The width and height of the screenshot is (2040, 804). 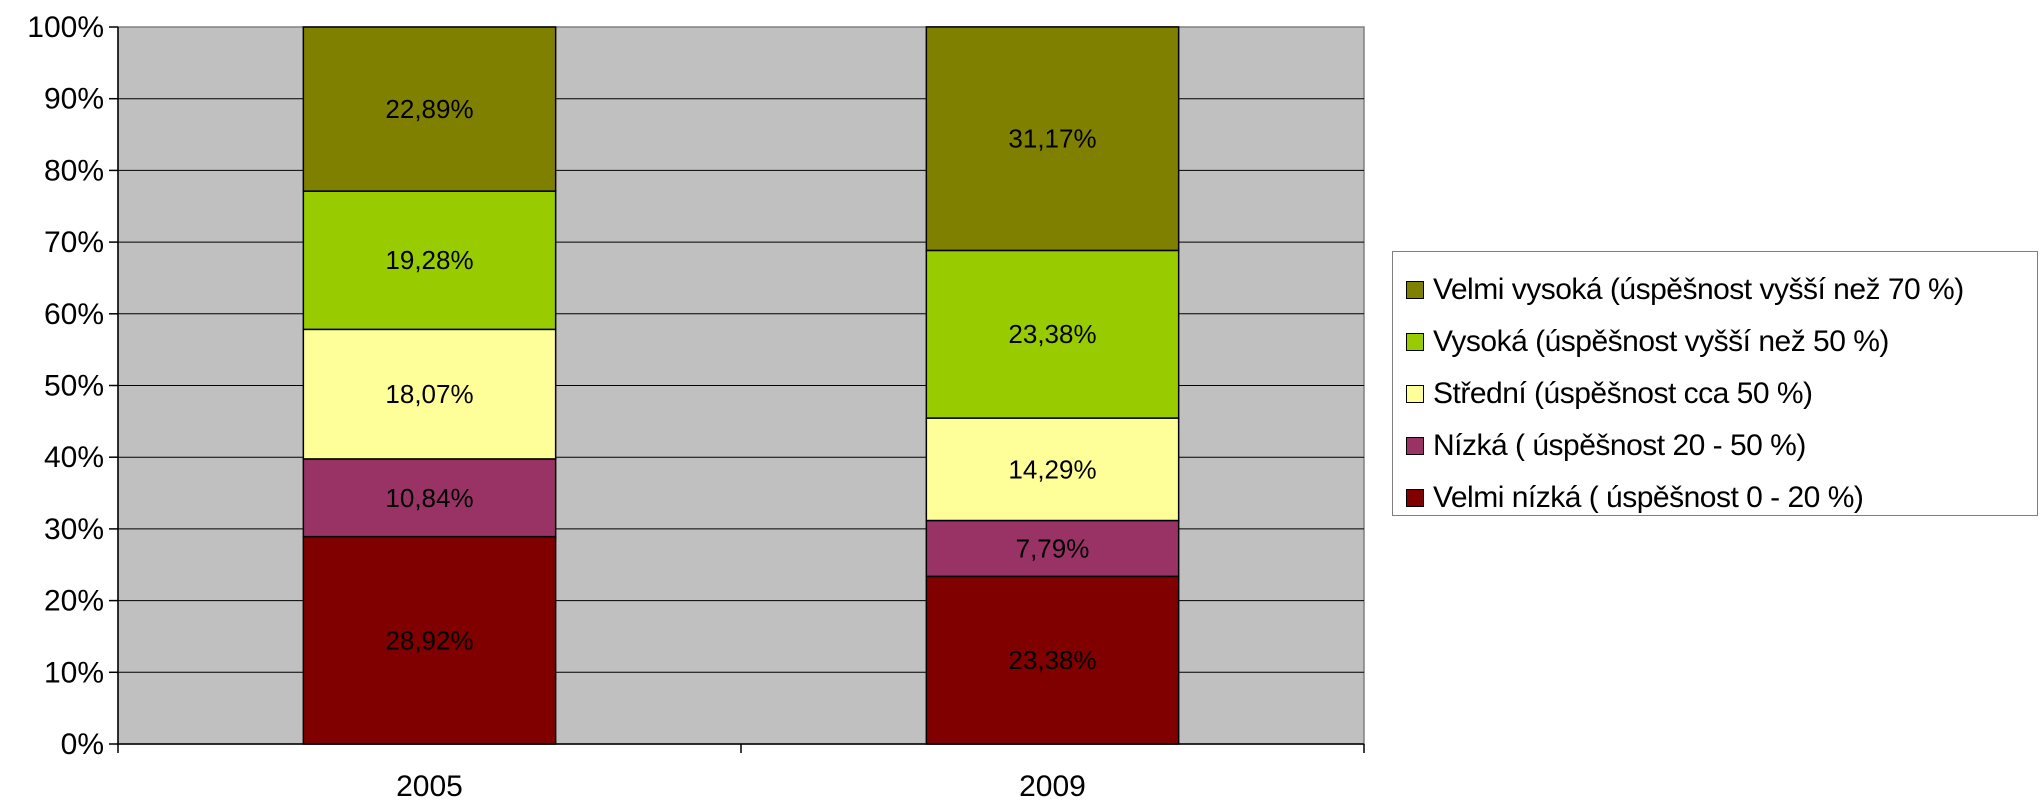 I want to click on data-label: 19,28%, so click(x=429, y=260).